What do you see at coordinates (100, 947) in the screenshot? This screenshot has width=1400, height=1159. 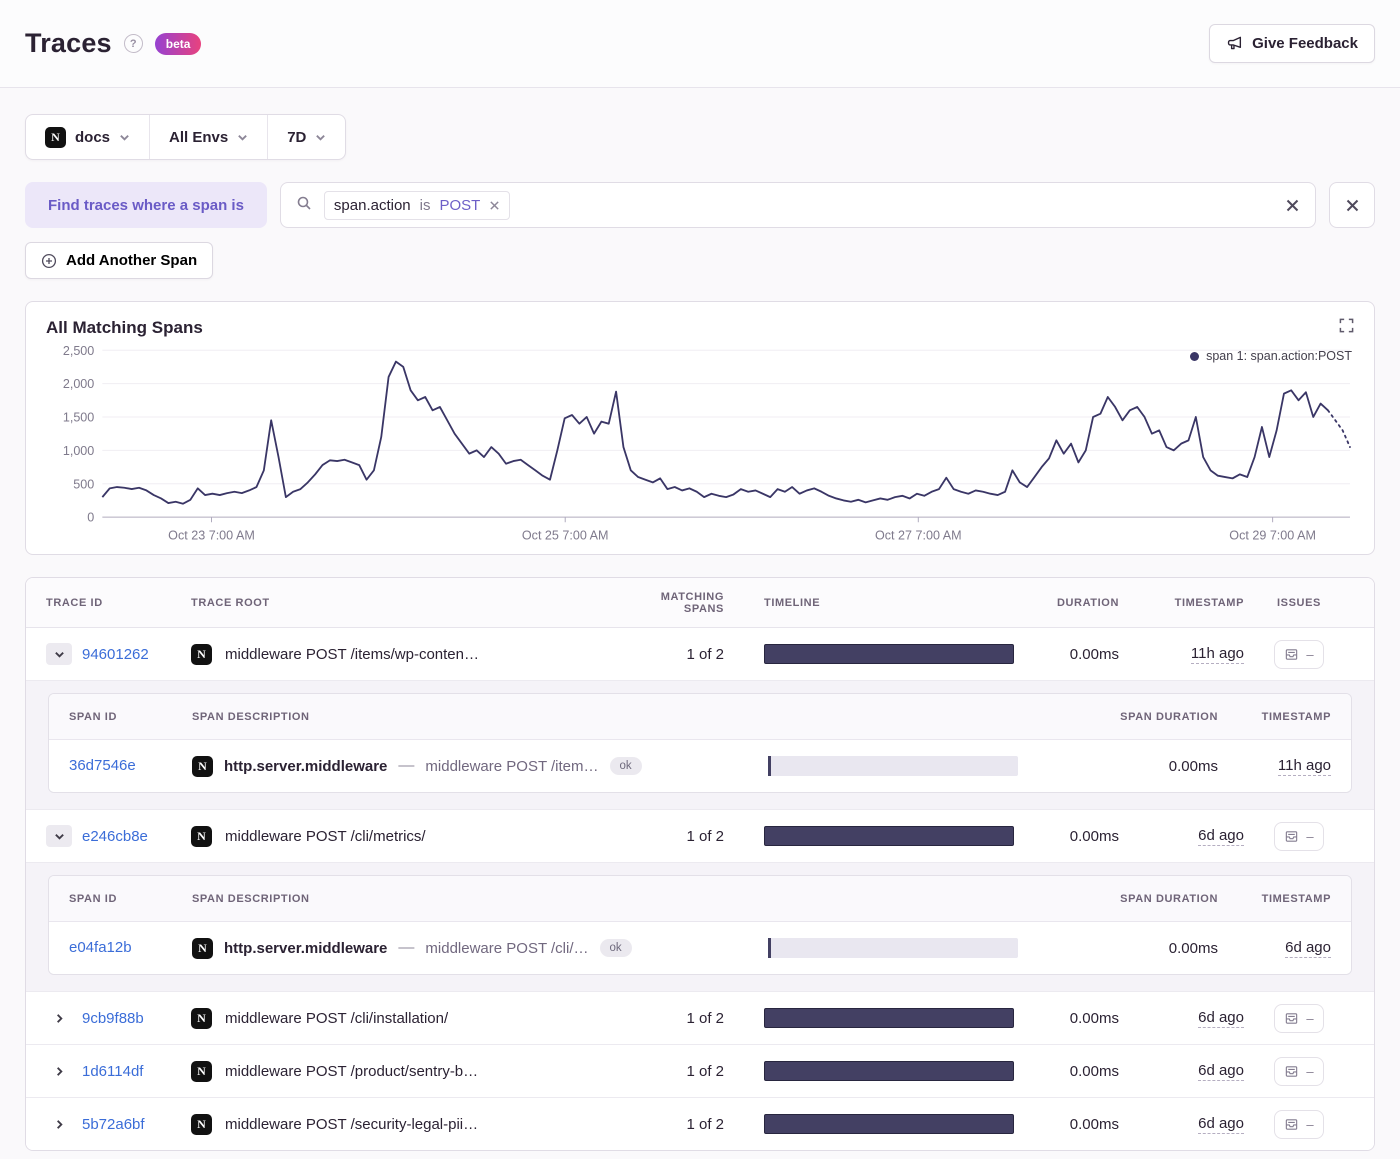 I see `span-id-link: e04fa12b` at bounding box center [100, 947].